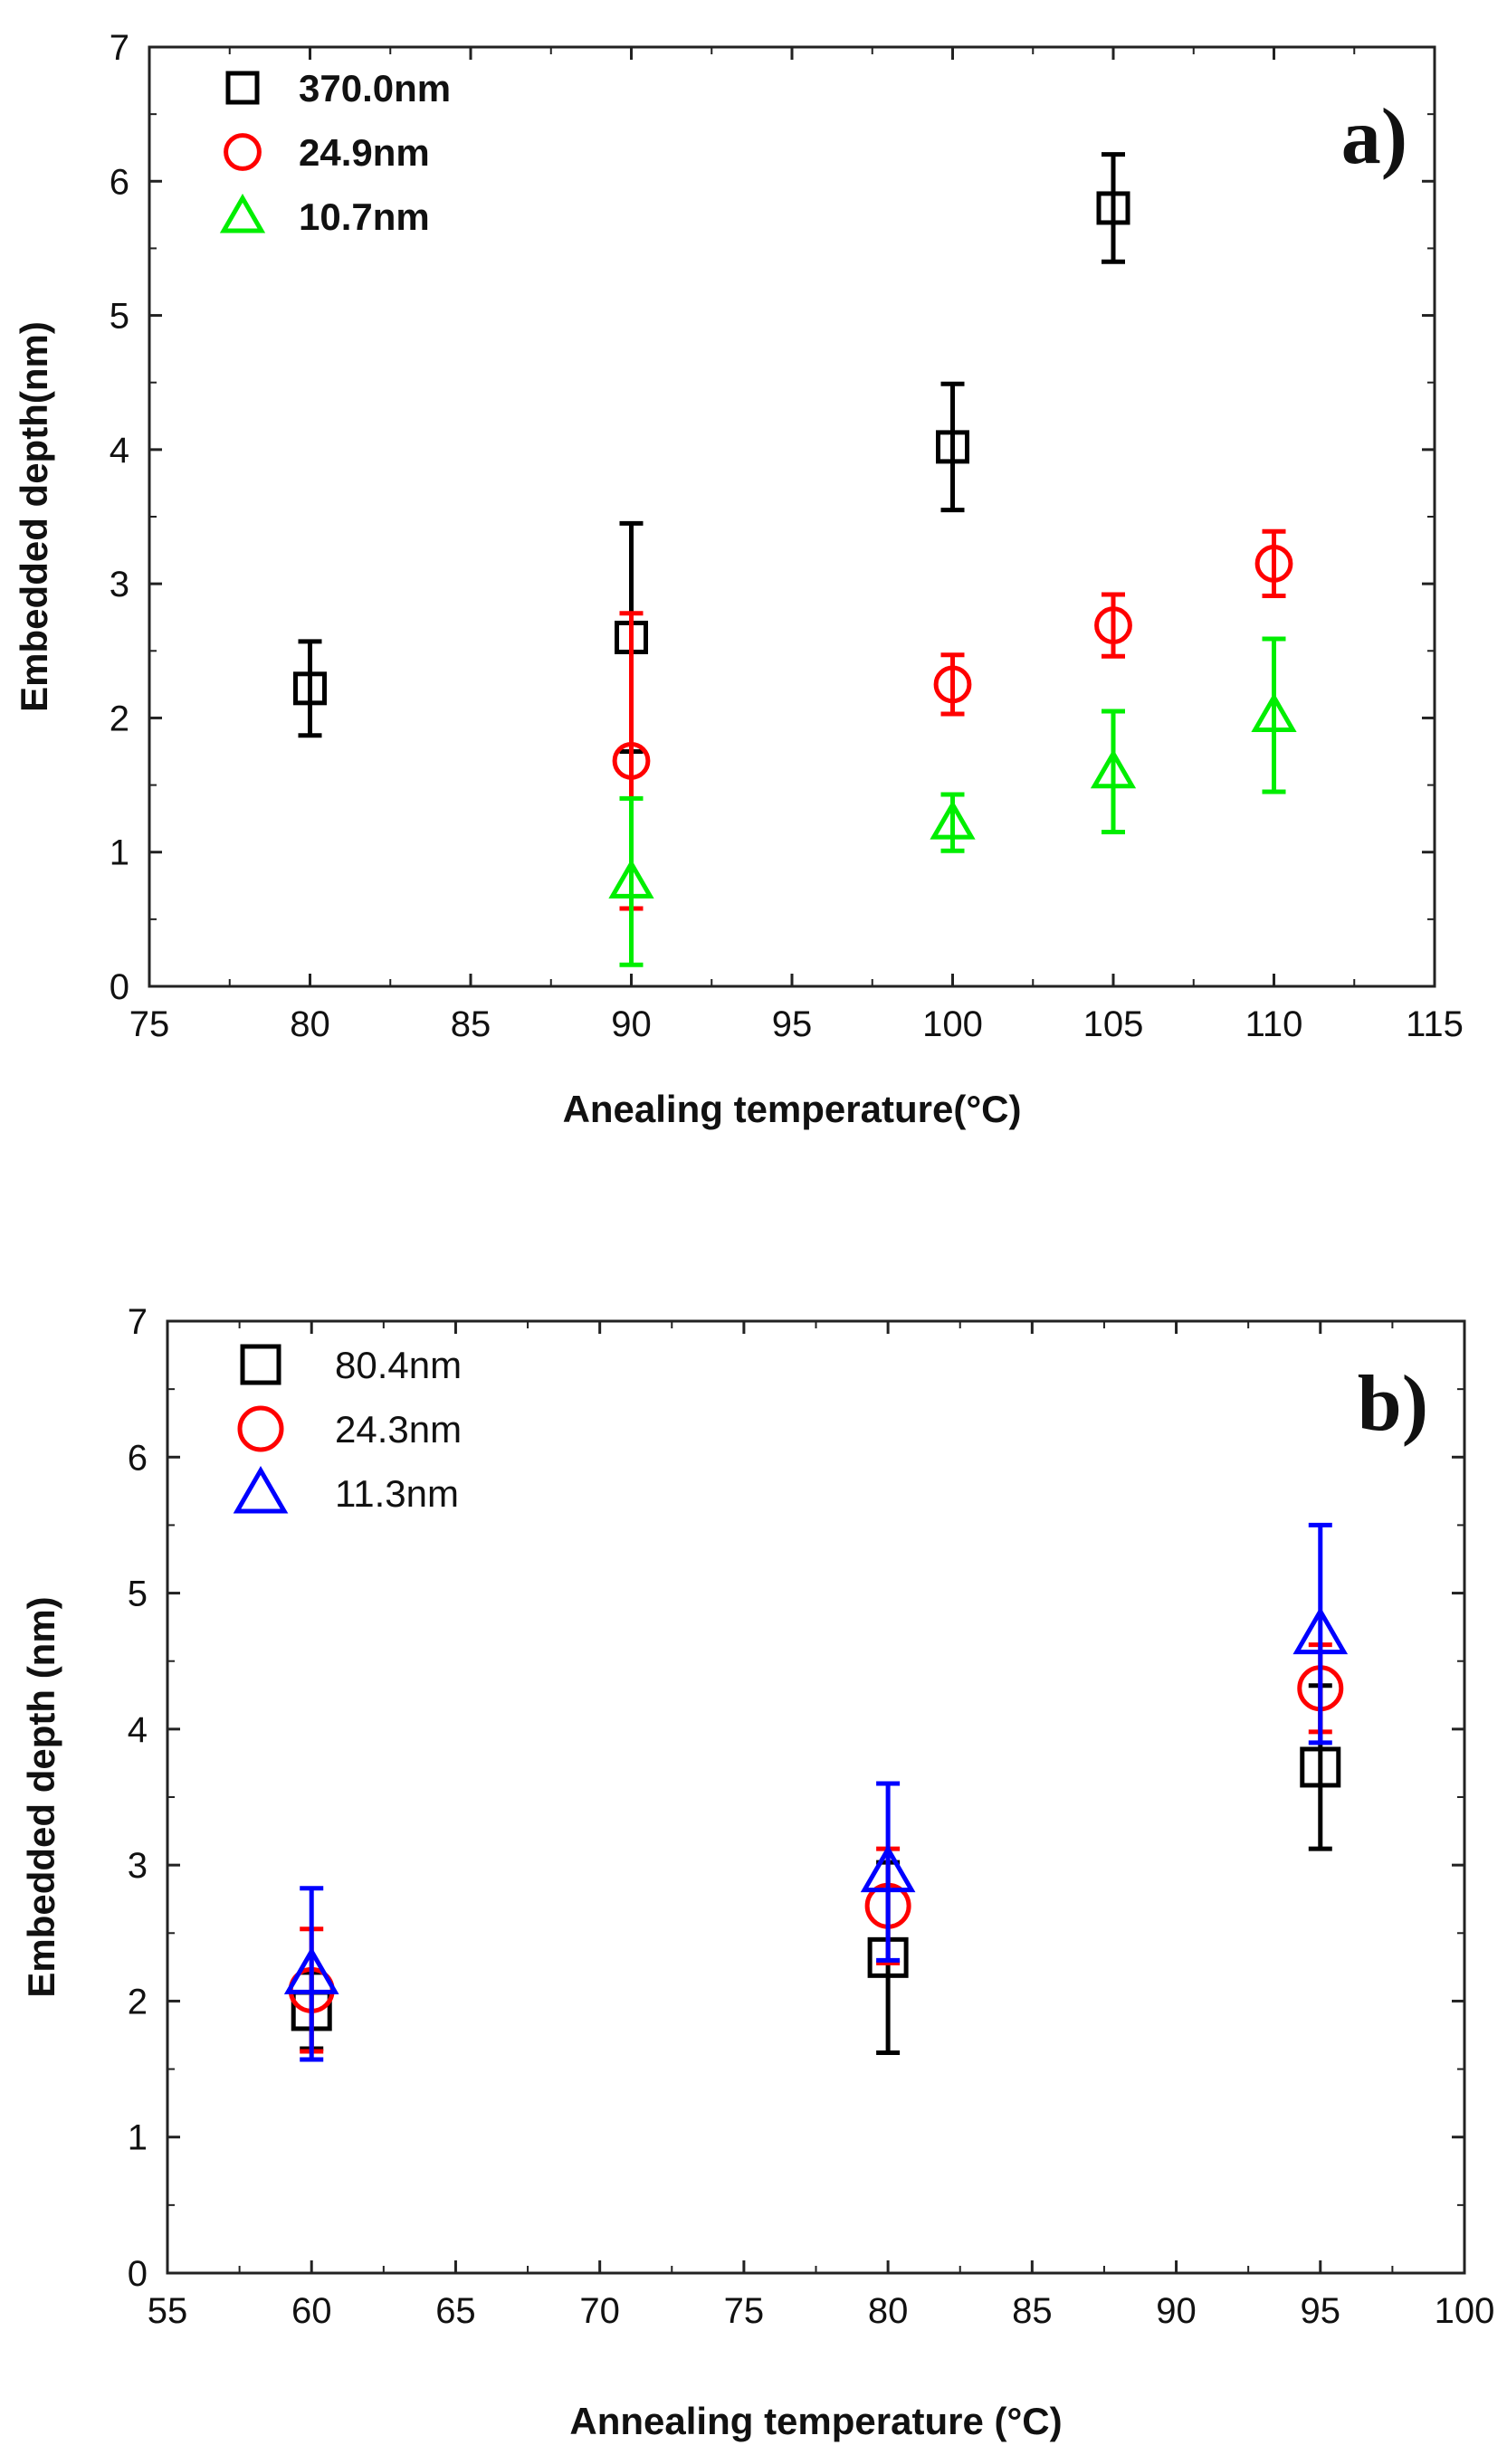 Image resolution: width=1507 pixels, height=2464 pixels. What do you see at coordinates (1274, 1024) in the screenshot?
I see `x-tick-label: 110` at bounding box center [1274, 1024].